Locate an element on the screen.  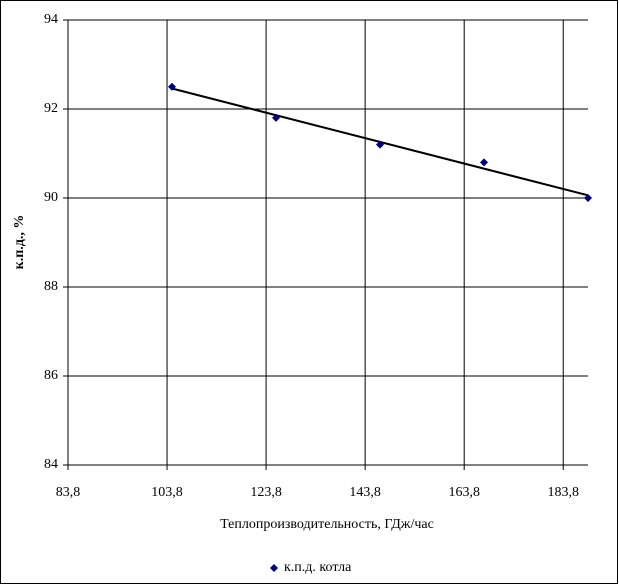
legend-label: к.п.д. котла is located at coordinates (318, 567).